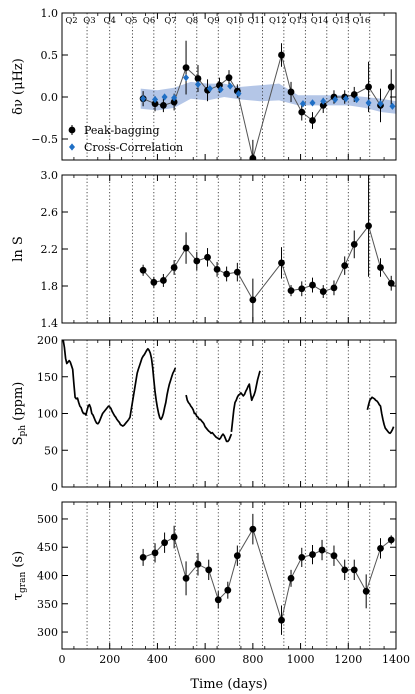  What do you see at coordinates (122, 130) in the screenshot?
I see `legend-entry: Peak-bagging` at bounding box center [122, 130].